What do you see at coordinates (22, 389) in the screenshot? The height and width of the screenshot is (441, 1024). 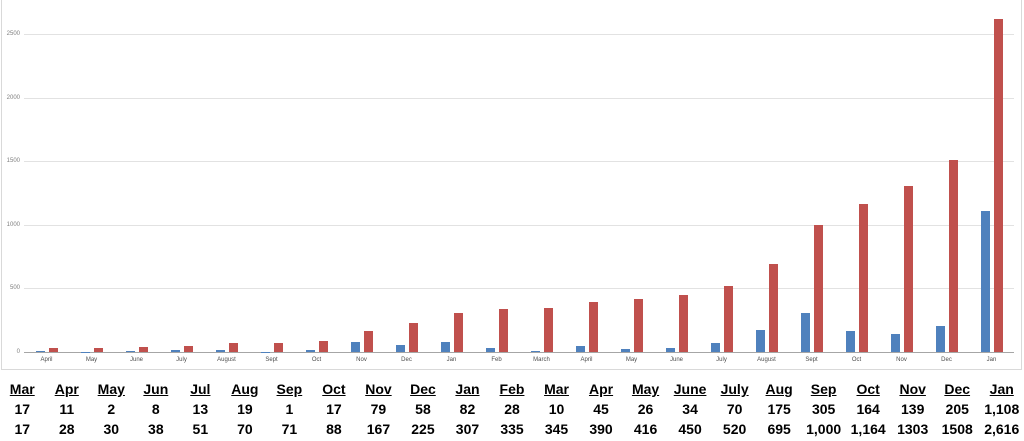 I see `table-header-cell: Mar` at bounding box center [22, 389].